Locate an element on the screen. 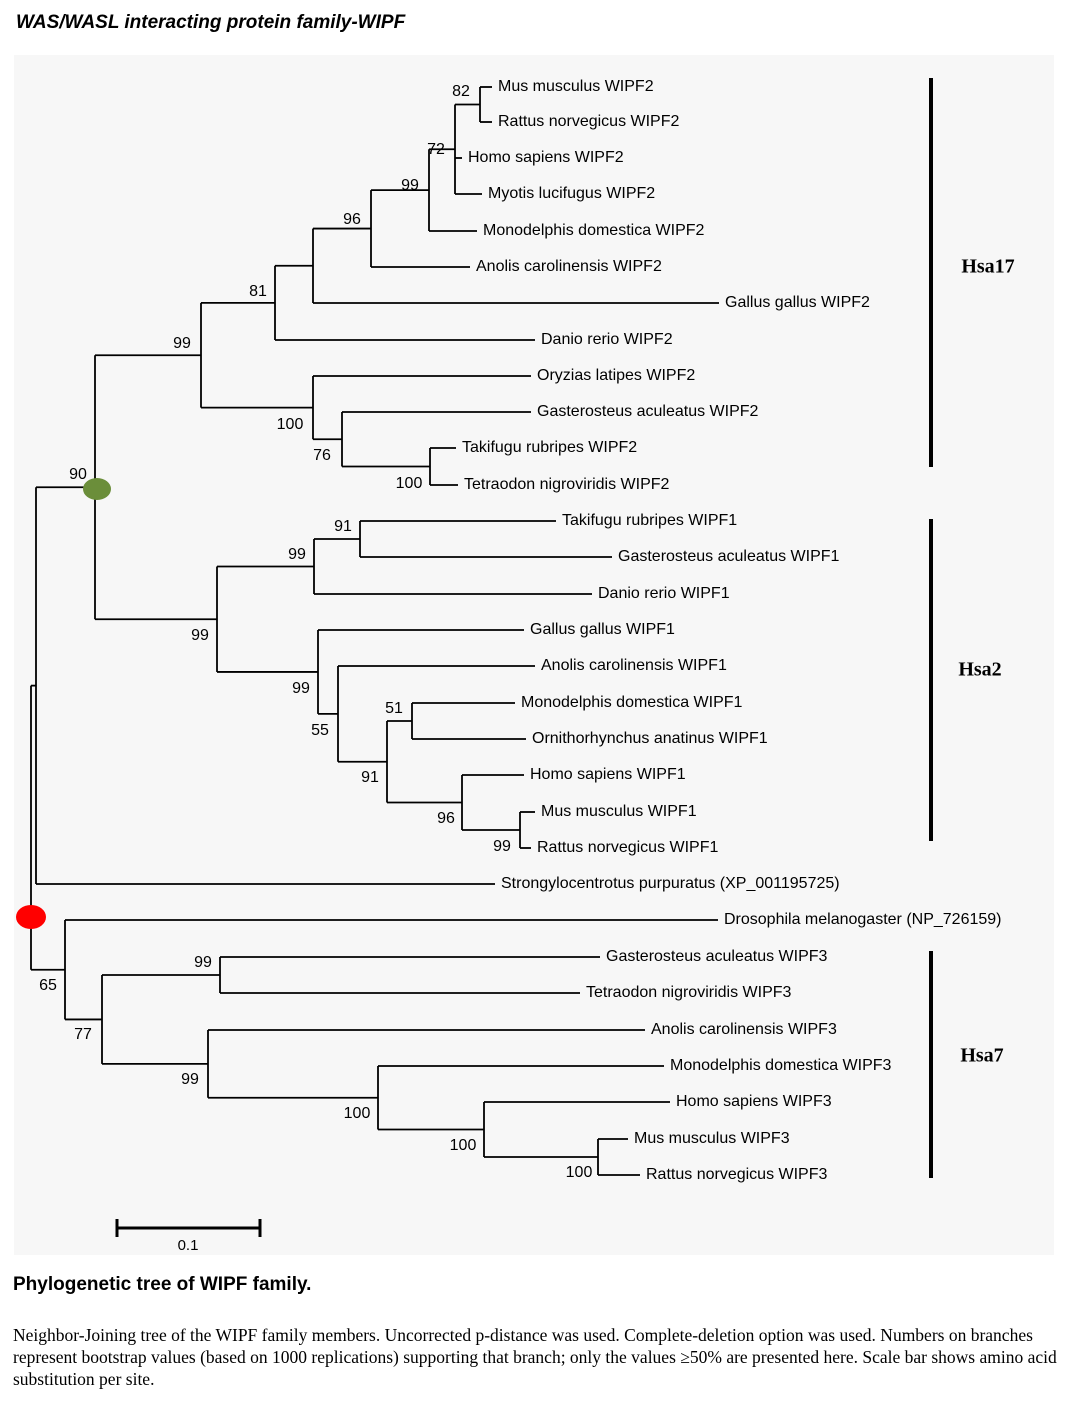 This screenshot has height=1410, width=1067. leaf-label: Gallus gallus WIPF1 is located at coordinates (602, 629).